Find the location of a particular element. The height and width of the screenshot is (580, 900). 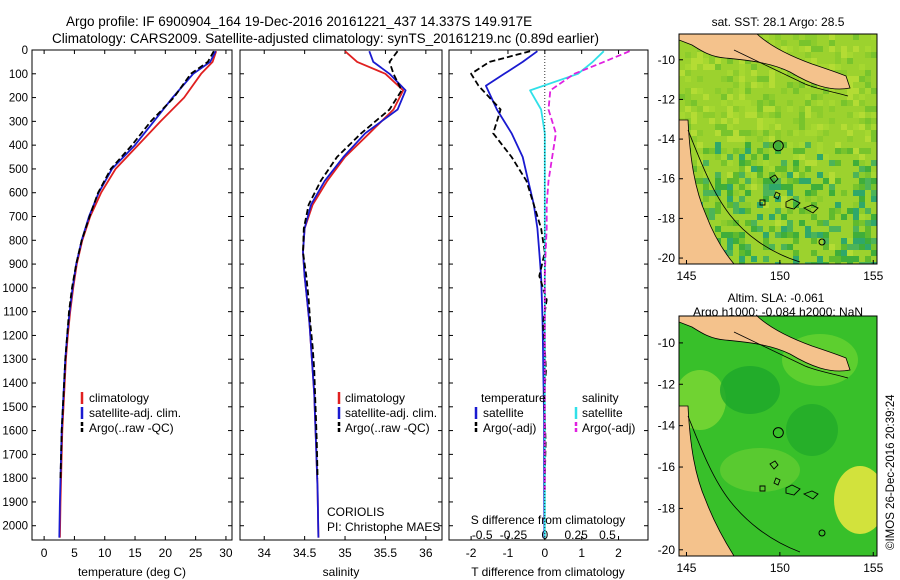

map-x-tick-label: 145 is located at coordinates (686, 568).